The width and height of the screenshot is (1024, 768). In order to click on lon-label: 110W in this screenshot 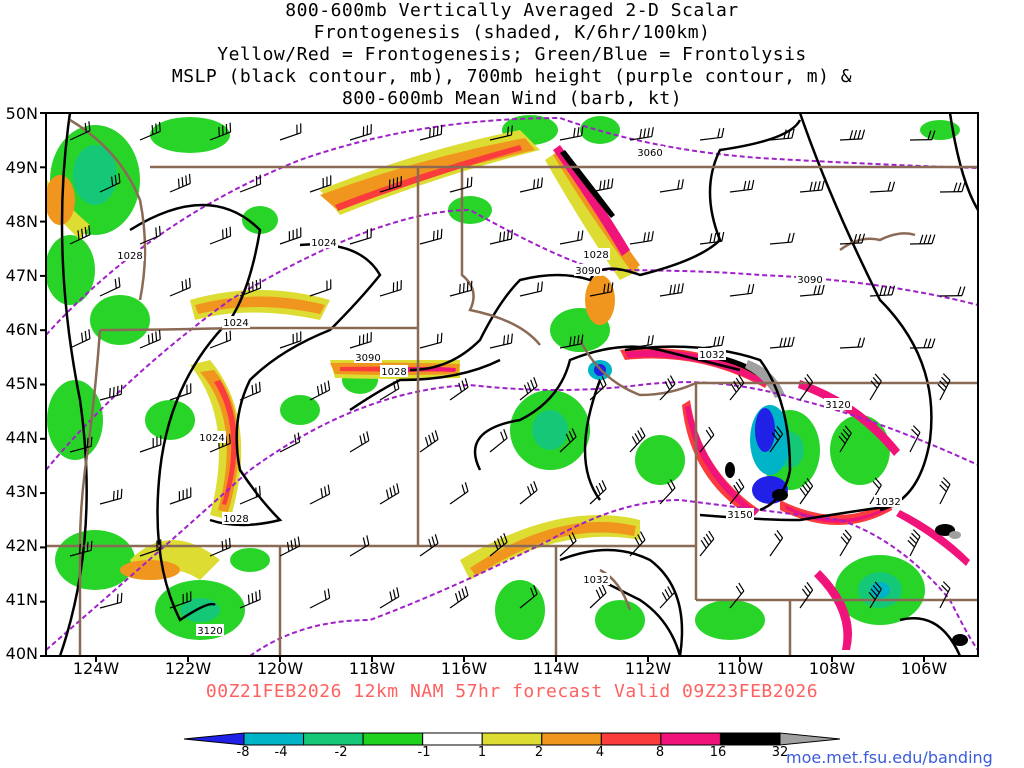, I will do `click(740, 668)`.